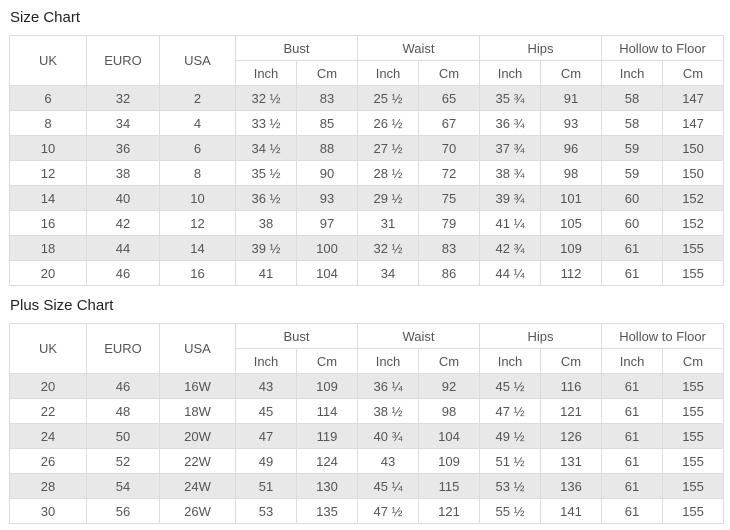 This screenshot has height=530, width=730. I want to click on table-cell: 16, so click(48, 223).